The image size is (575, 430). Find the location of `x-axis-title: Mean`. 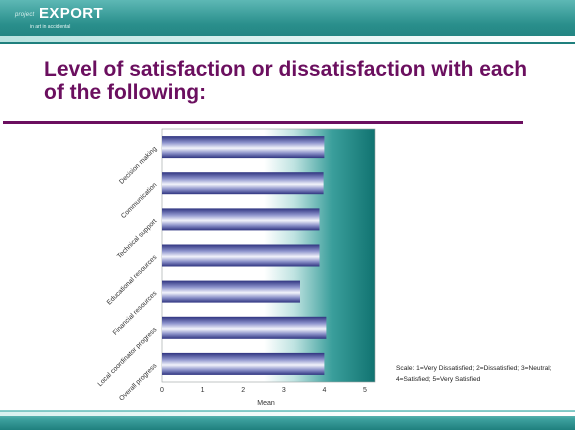

x-axis-title: Mean is located at coordinates (266, 403).